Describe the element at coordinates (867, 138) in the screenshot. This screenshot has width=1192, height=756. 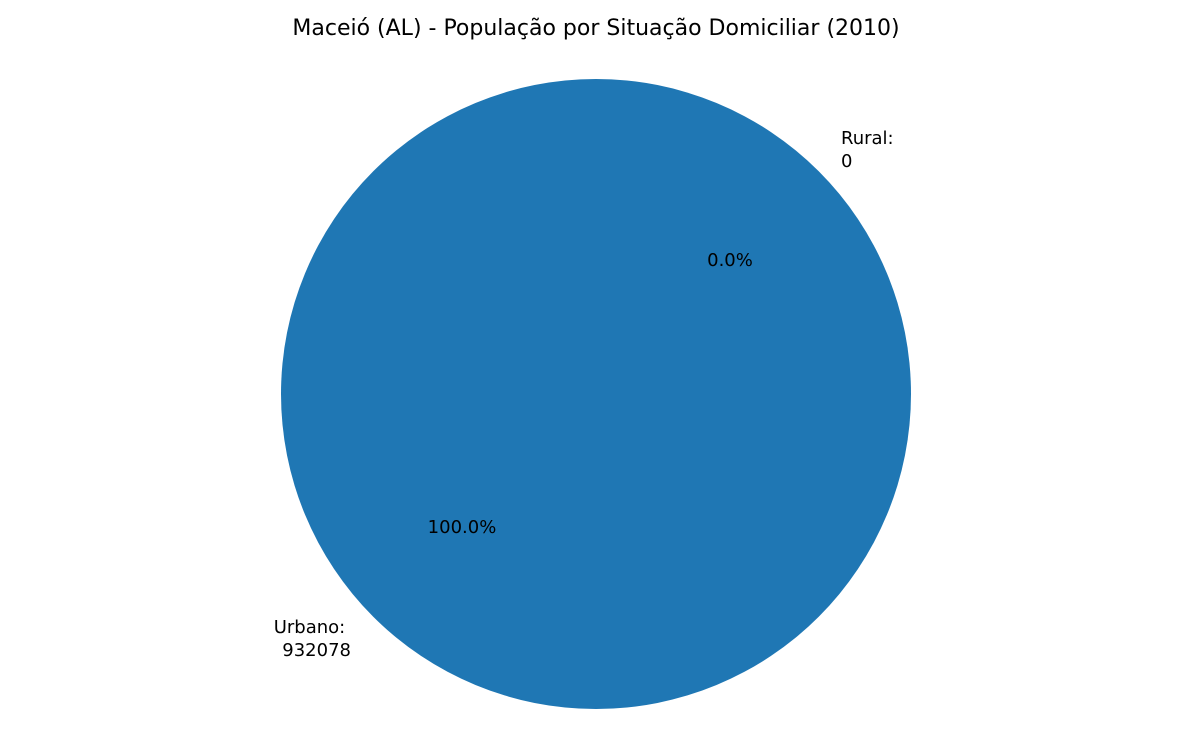
I see `slice-label-rural-name: Rural:` at that location.